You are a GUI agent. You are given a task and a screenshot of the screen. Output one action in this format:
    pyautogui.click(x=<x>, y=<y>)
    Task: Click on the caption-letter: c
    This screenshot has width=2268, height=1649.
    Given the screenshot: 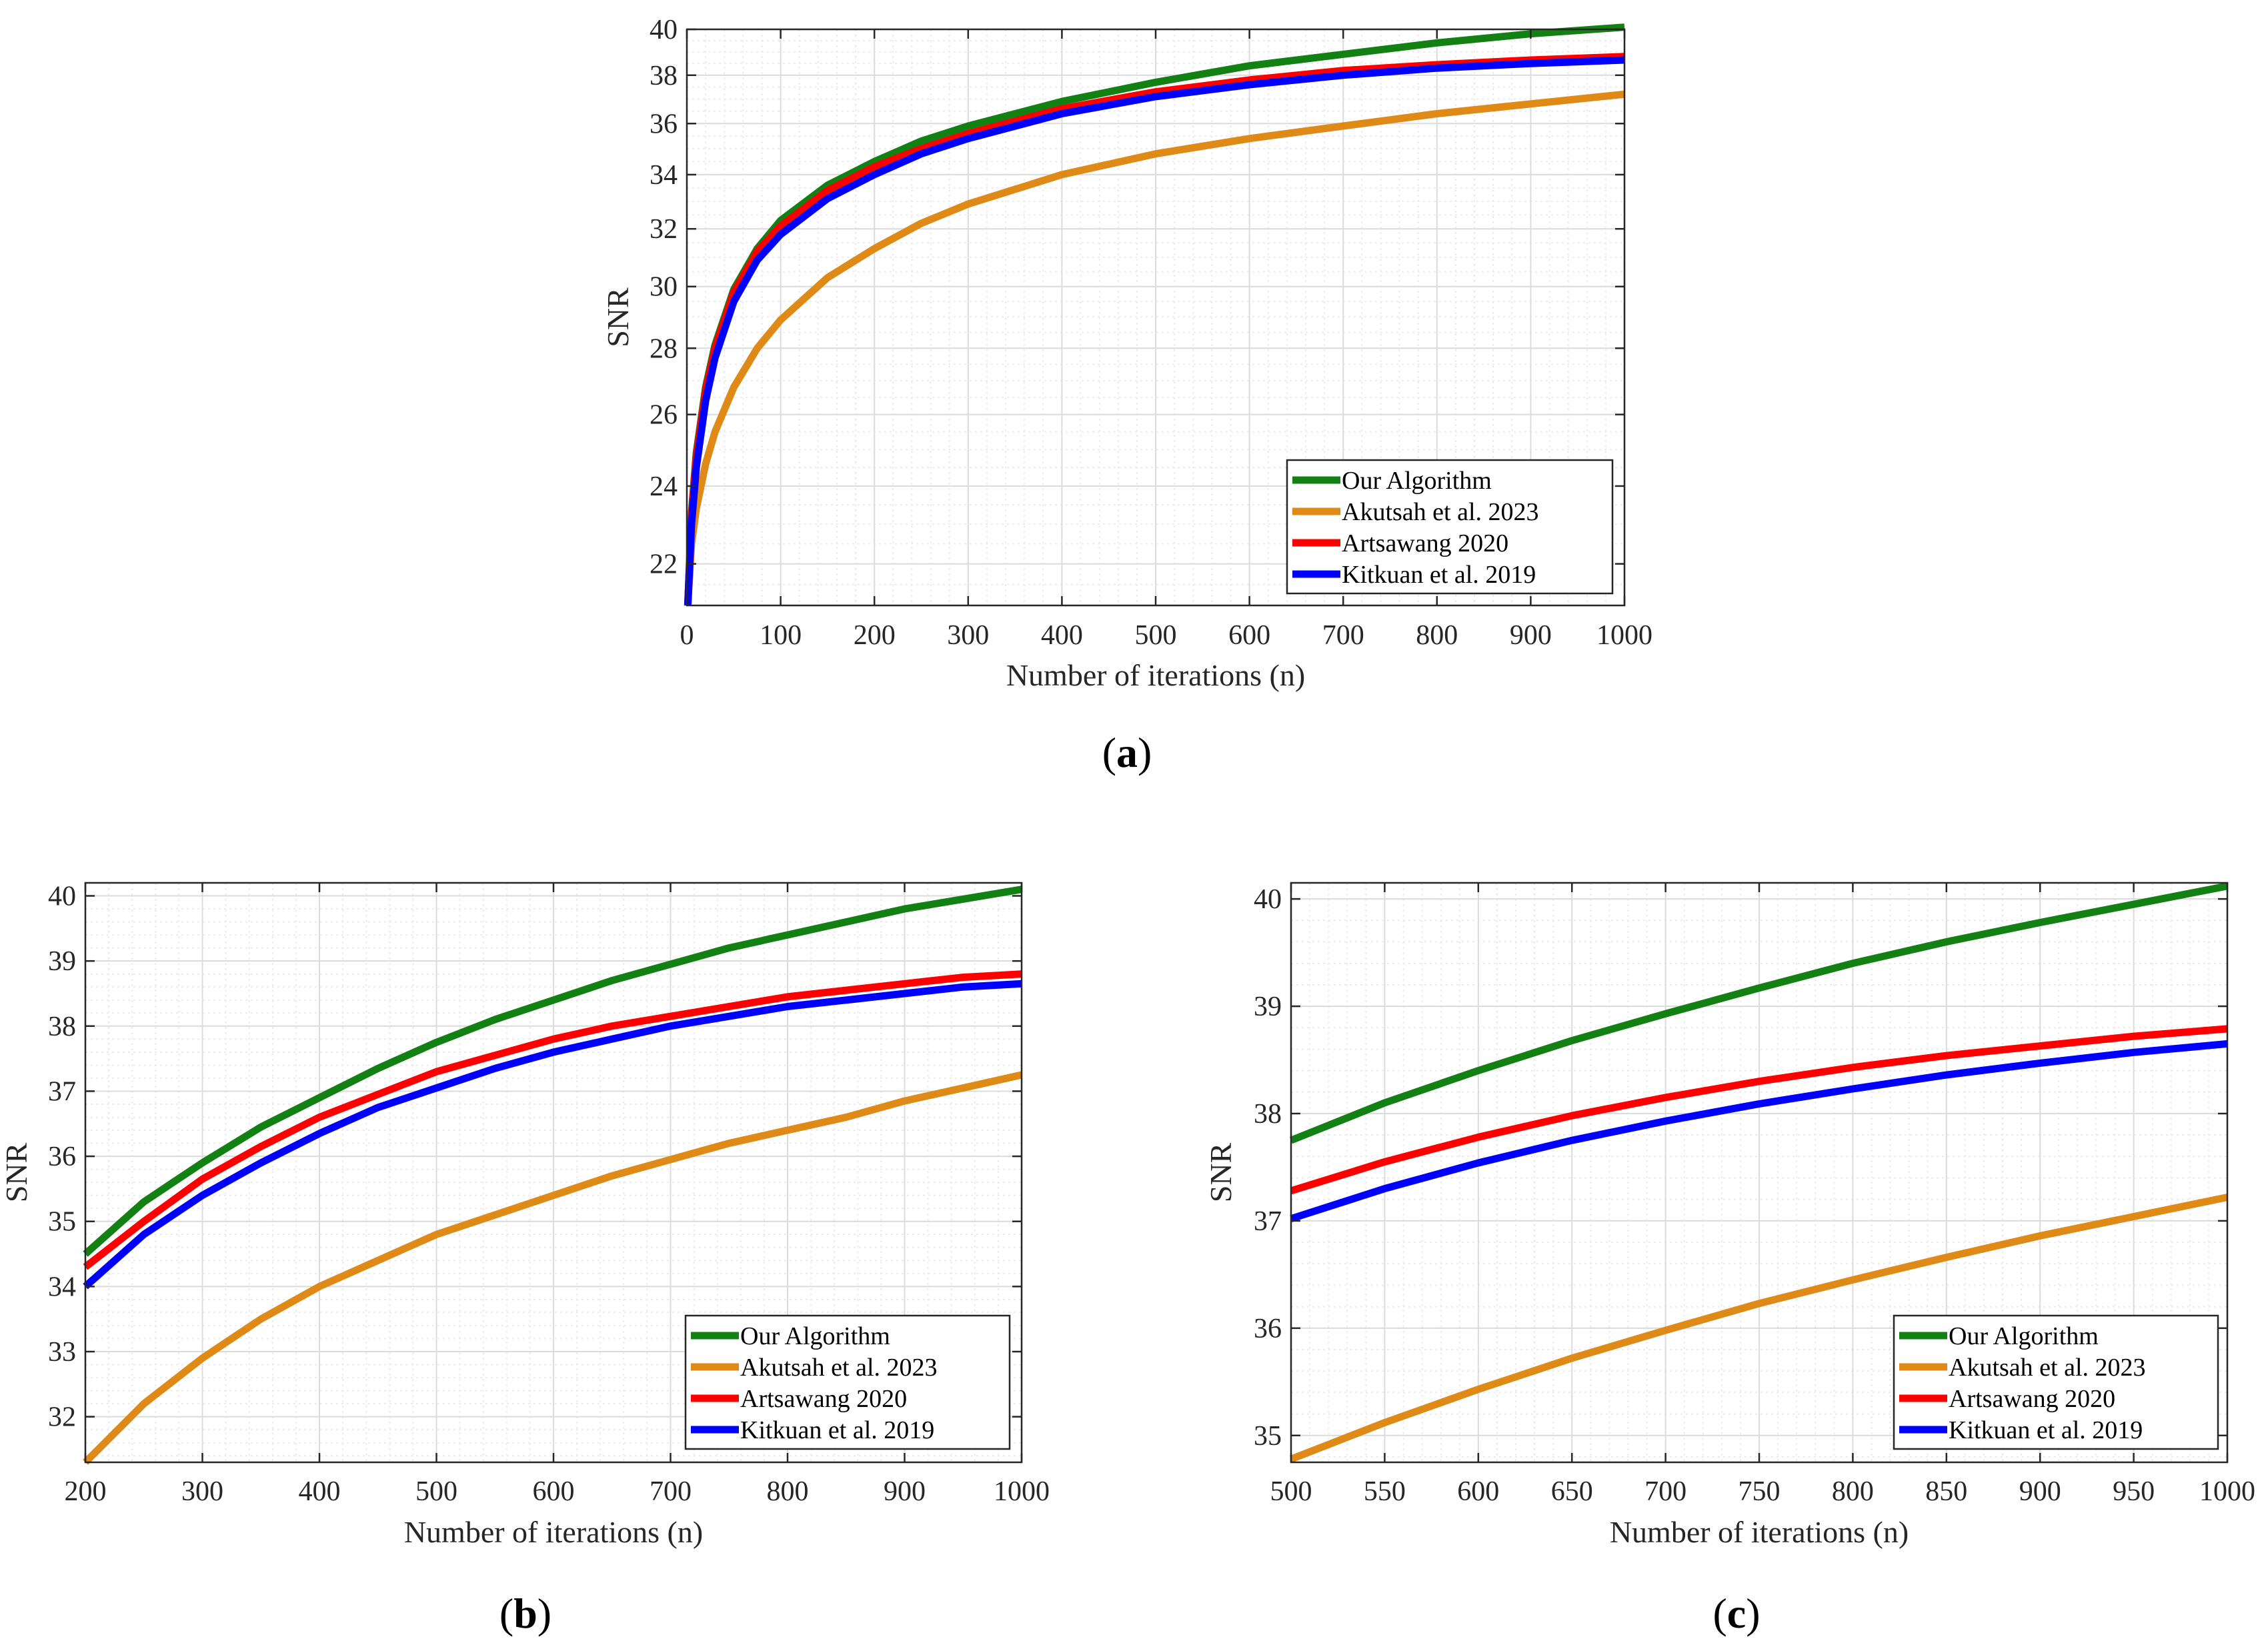 What is the action you would take?
    pyautogui.click(x=1736, y=1613)
    